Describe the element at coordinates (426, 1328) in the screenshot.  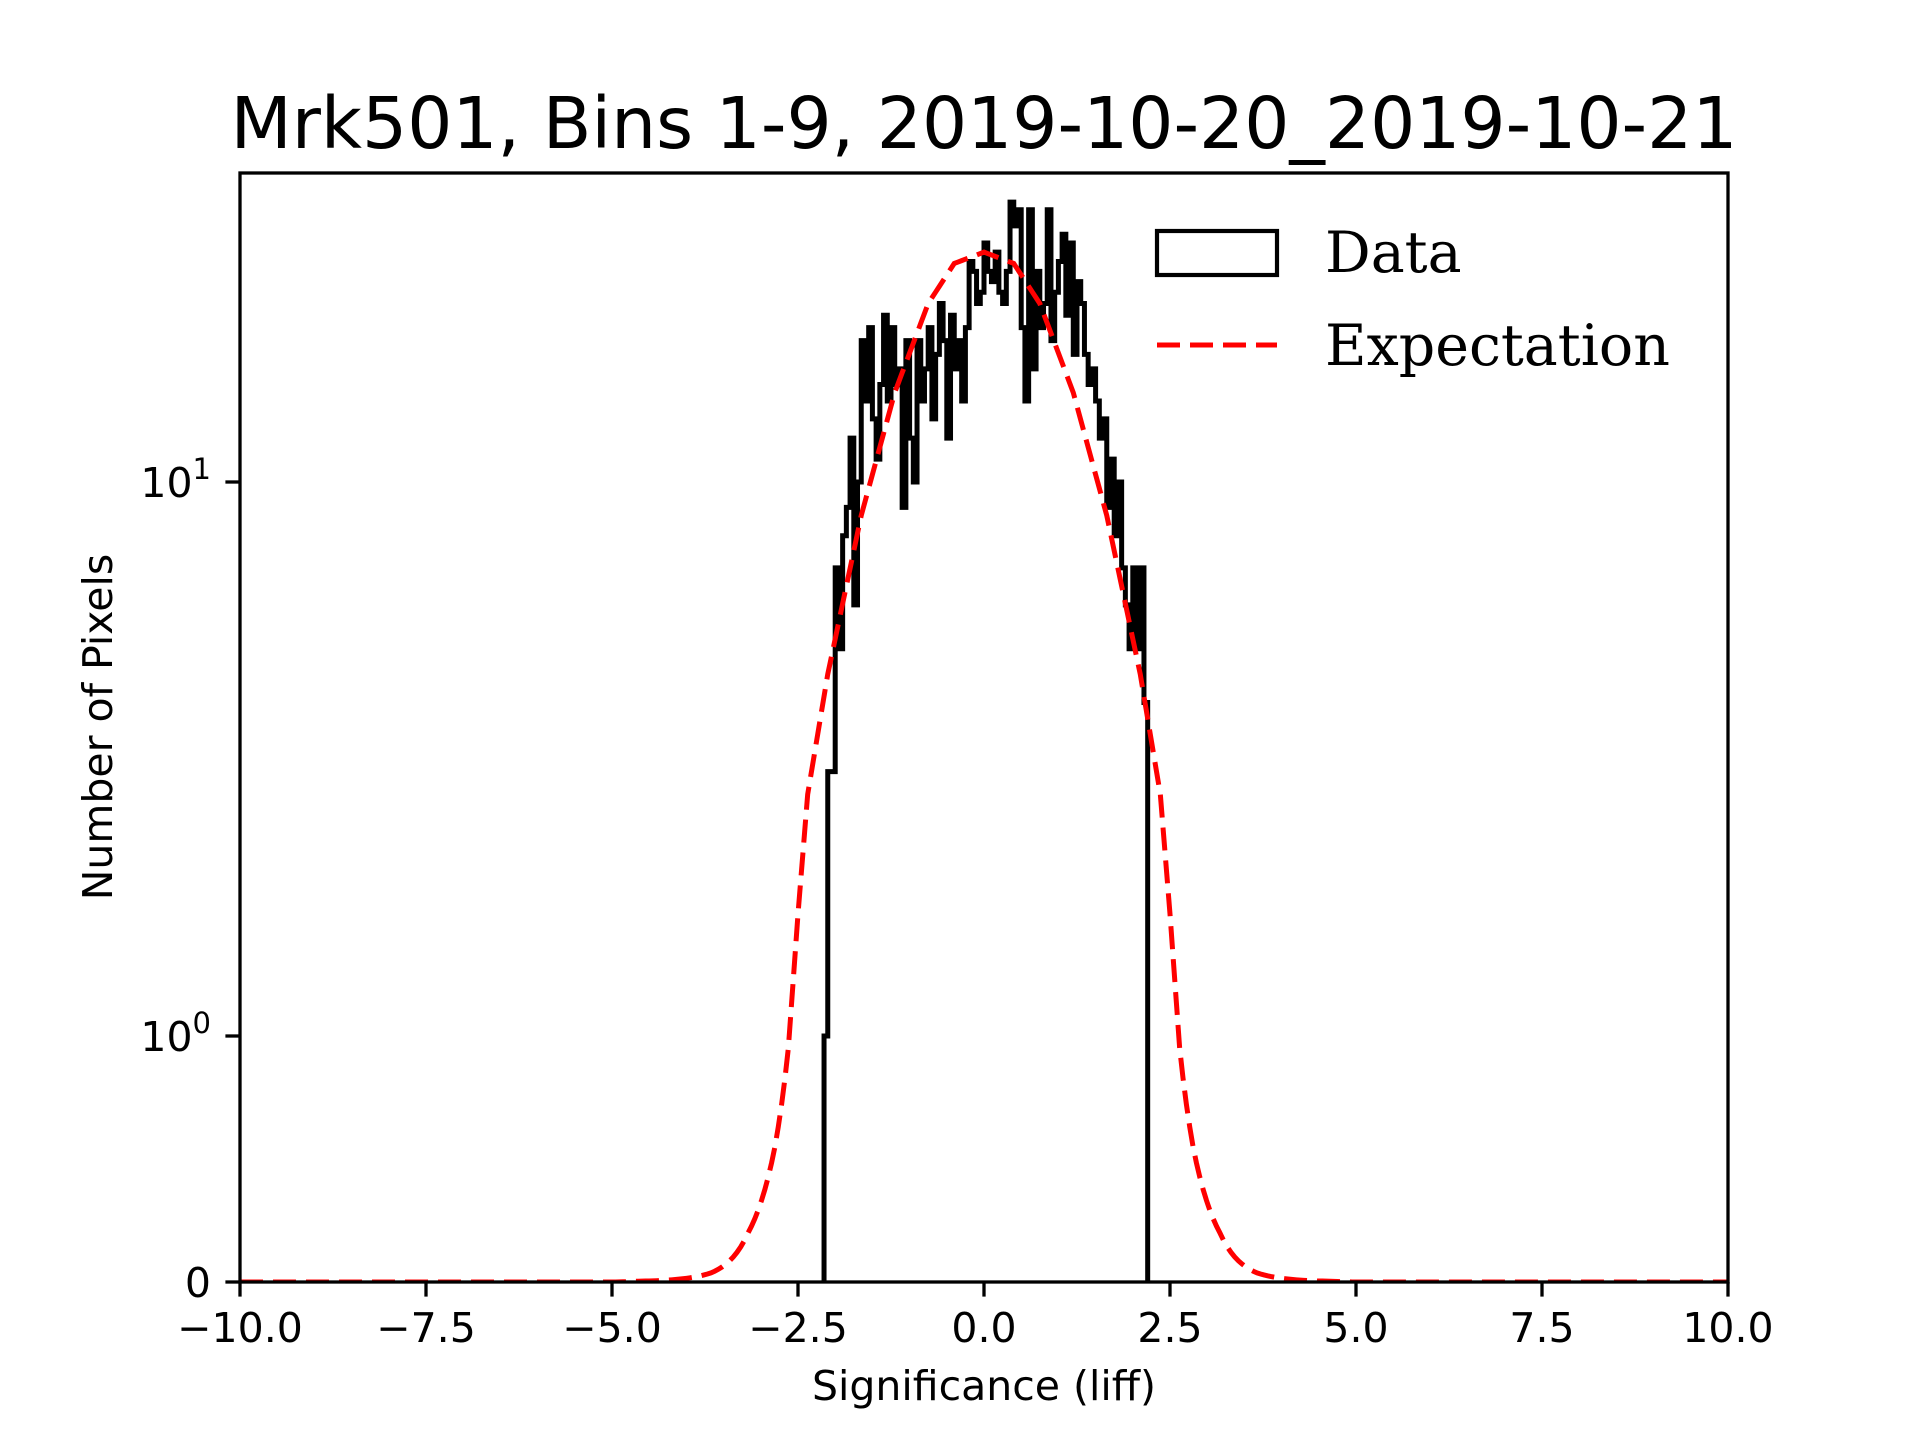
I see `x-tick-label: −7.5` at that location.